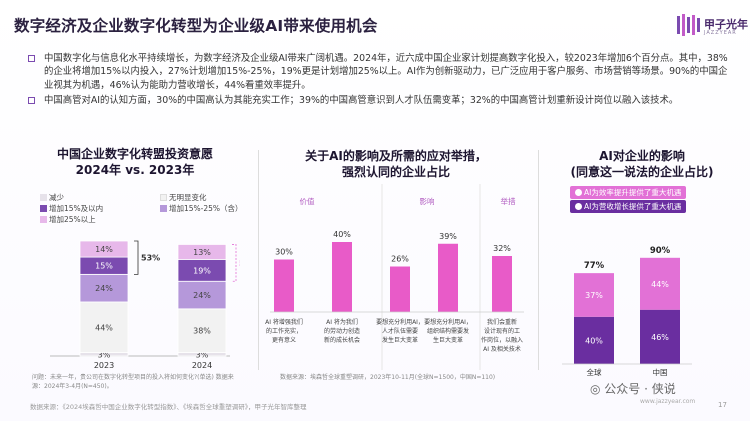 This screenshot has width=750, height=421. I want to click on x-tick-label: 中国, so click(660, 372).